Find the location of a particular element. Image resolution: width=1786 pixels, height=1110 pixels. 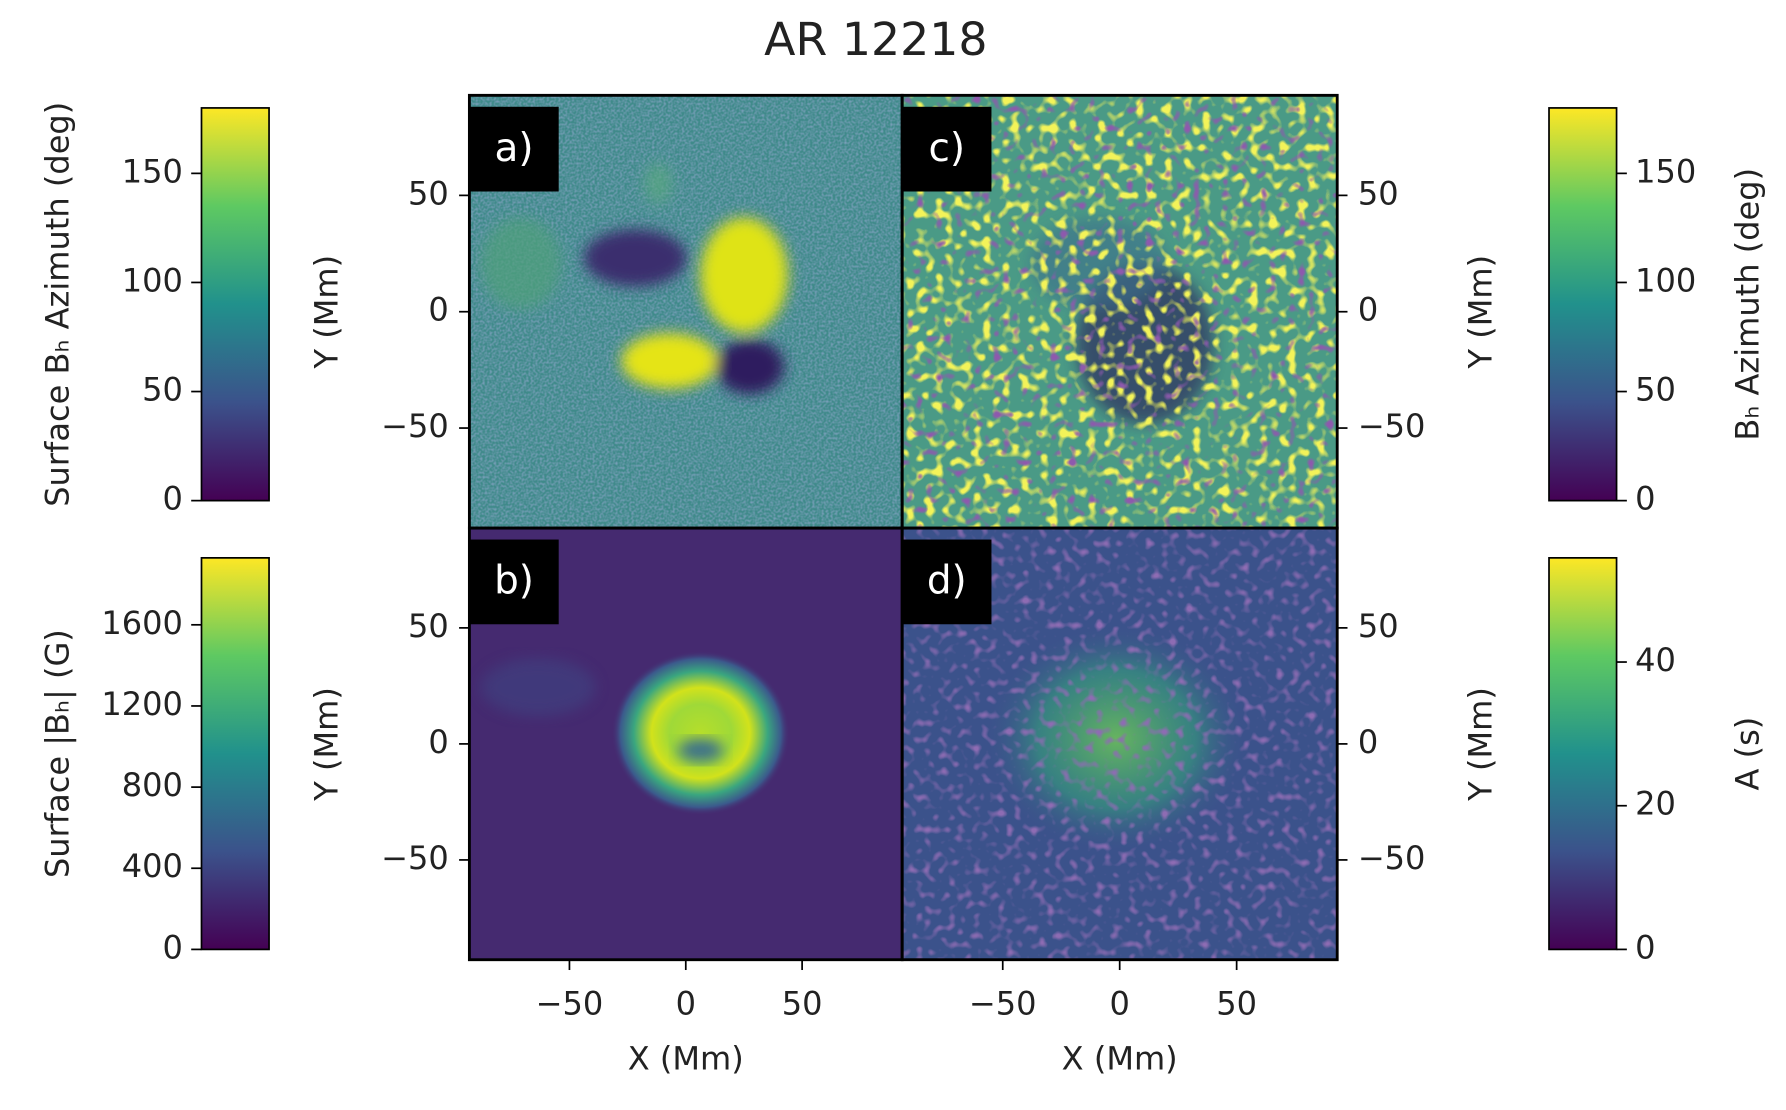

colorbar-tick-label: 1200 is located at coordinates (142, 704).